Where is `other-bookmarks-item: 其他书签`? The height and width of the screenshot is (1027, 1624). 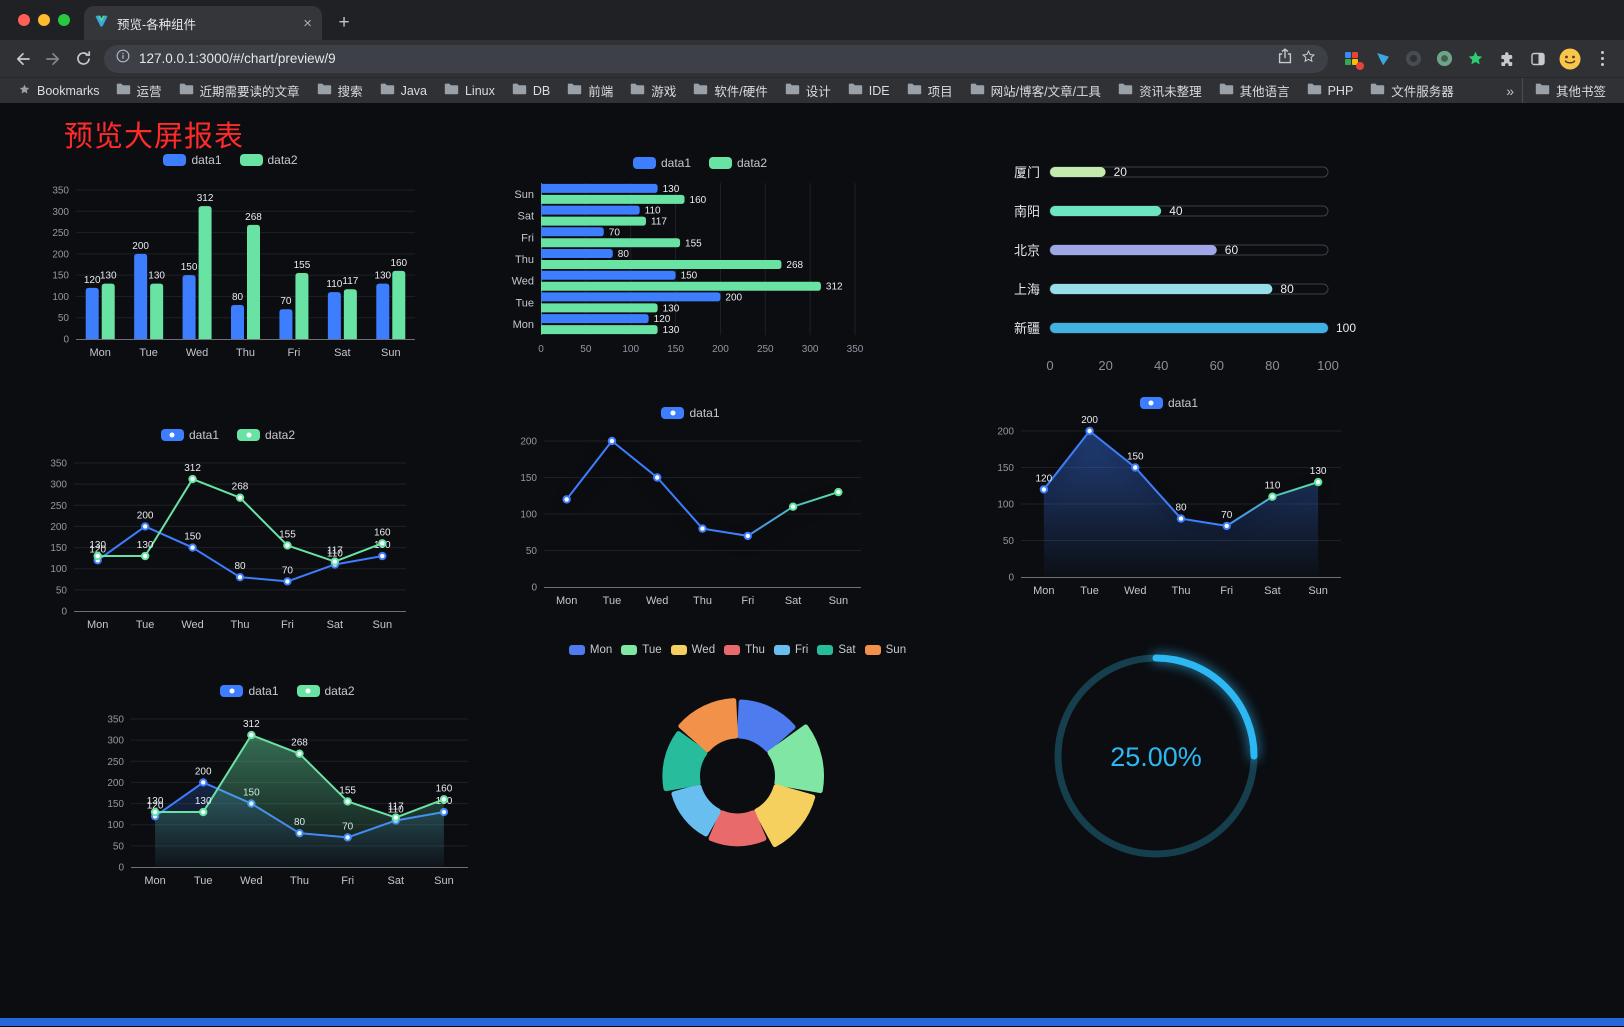
other-bookmarks-item: 其他书签 is located at coordinates (1567, 90).